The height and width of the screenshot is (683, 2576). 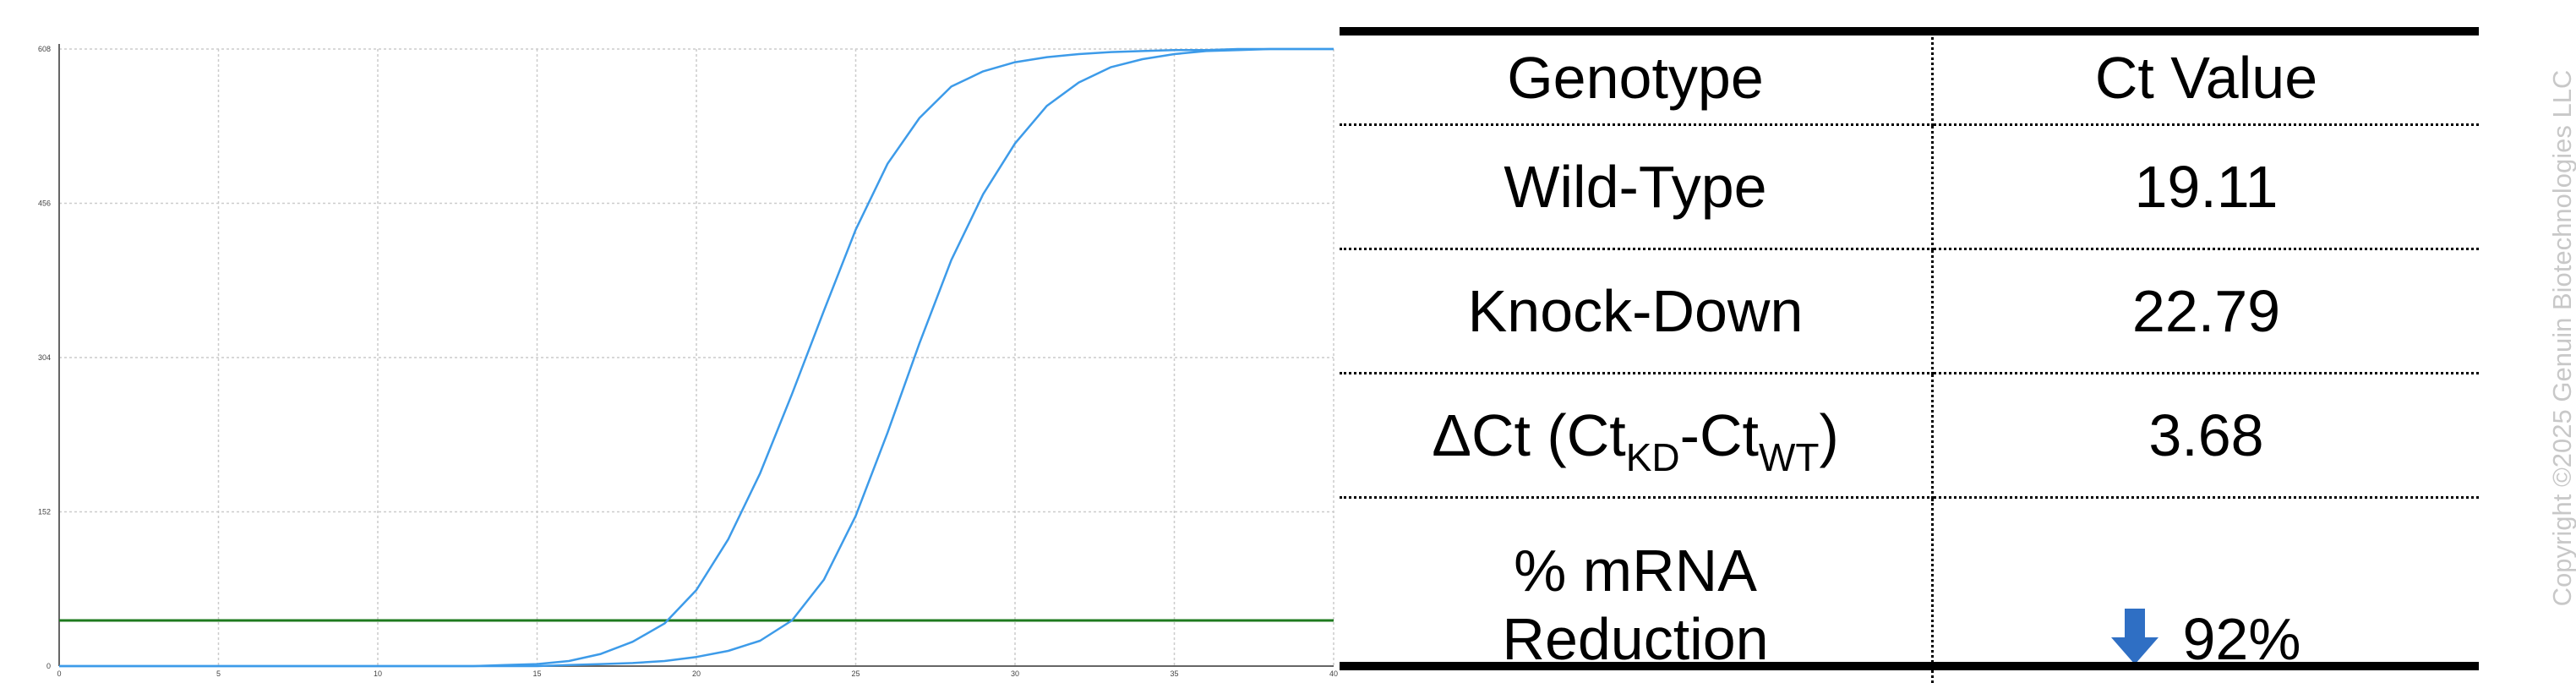 I want to click on row-label-delta-ct: ΔCt (CtKD-CtWT), so click(x=1636, y=436).